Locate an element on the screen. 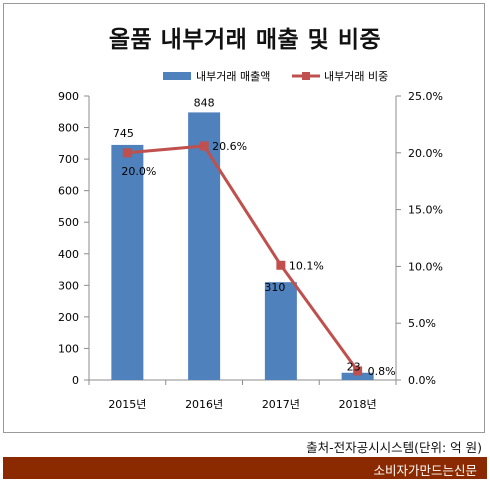 The image size is (490, 483). x-tick-label: 2018년 is located at coordinates (358, 404).